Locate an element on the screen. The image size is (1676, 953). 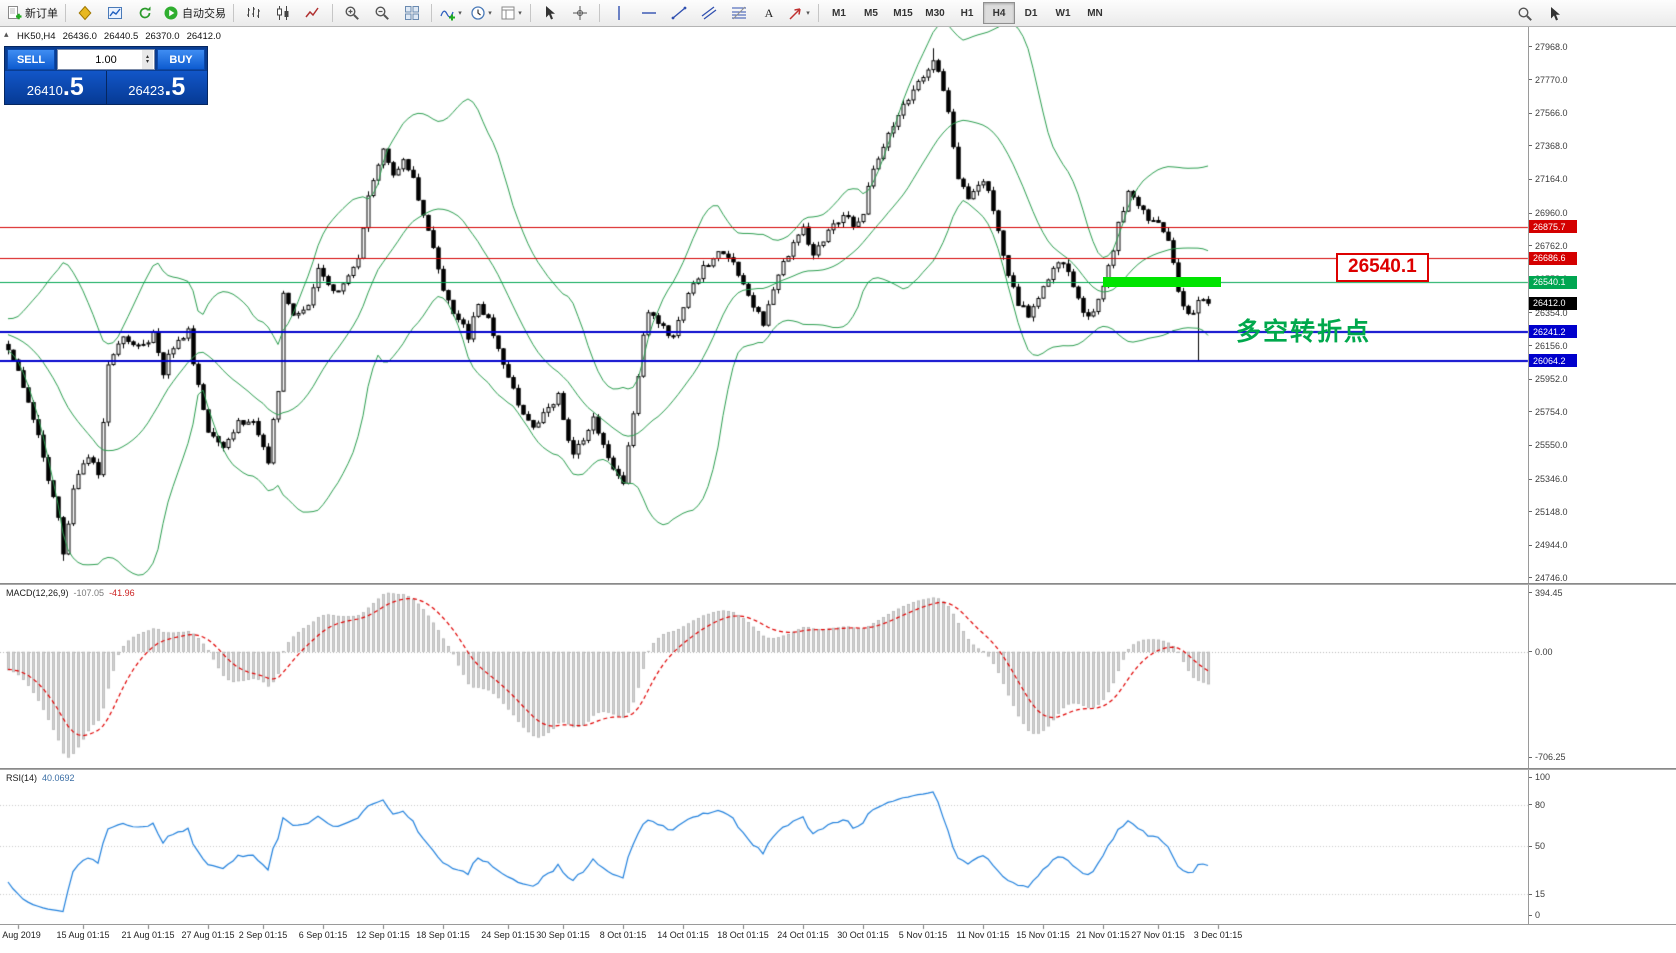
vertical-line-button is located at coordinates (619, 13).